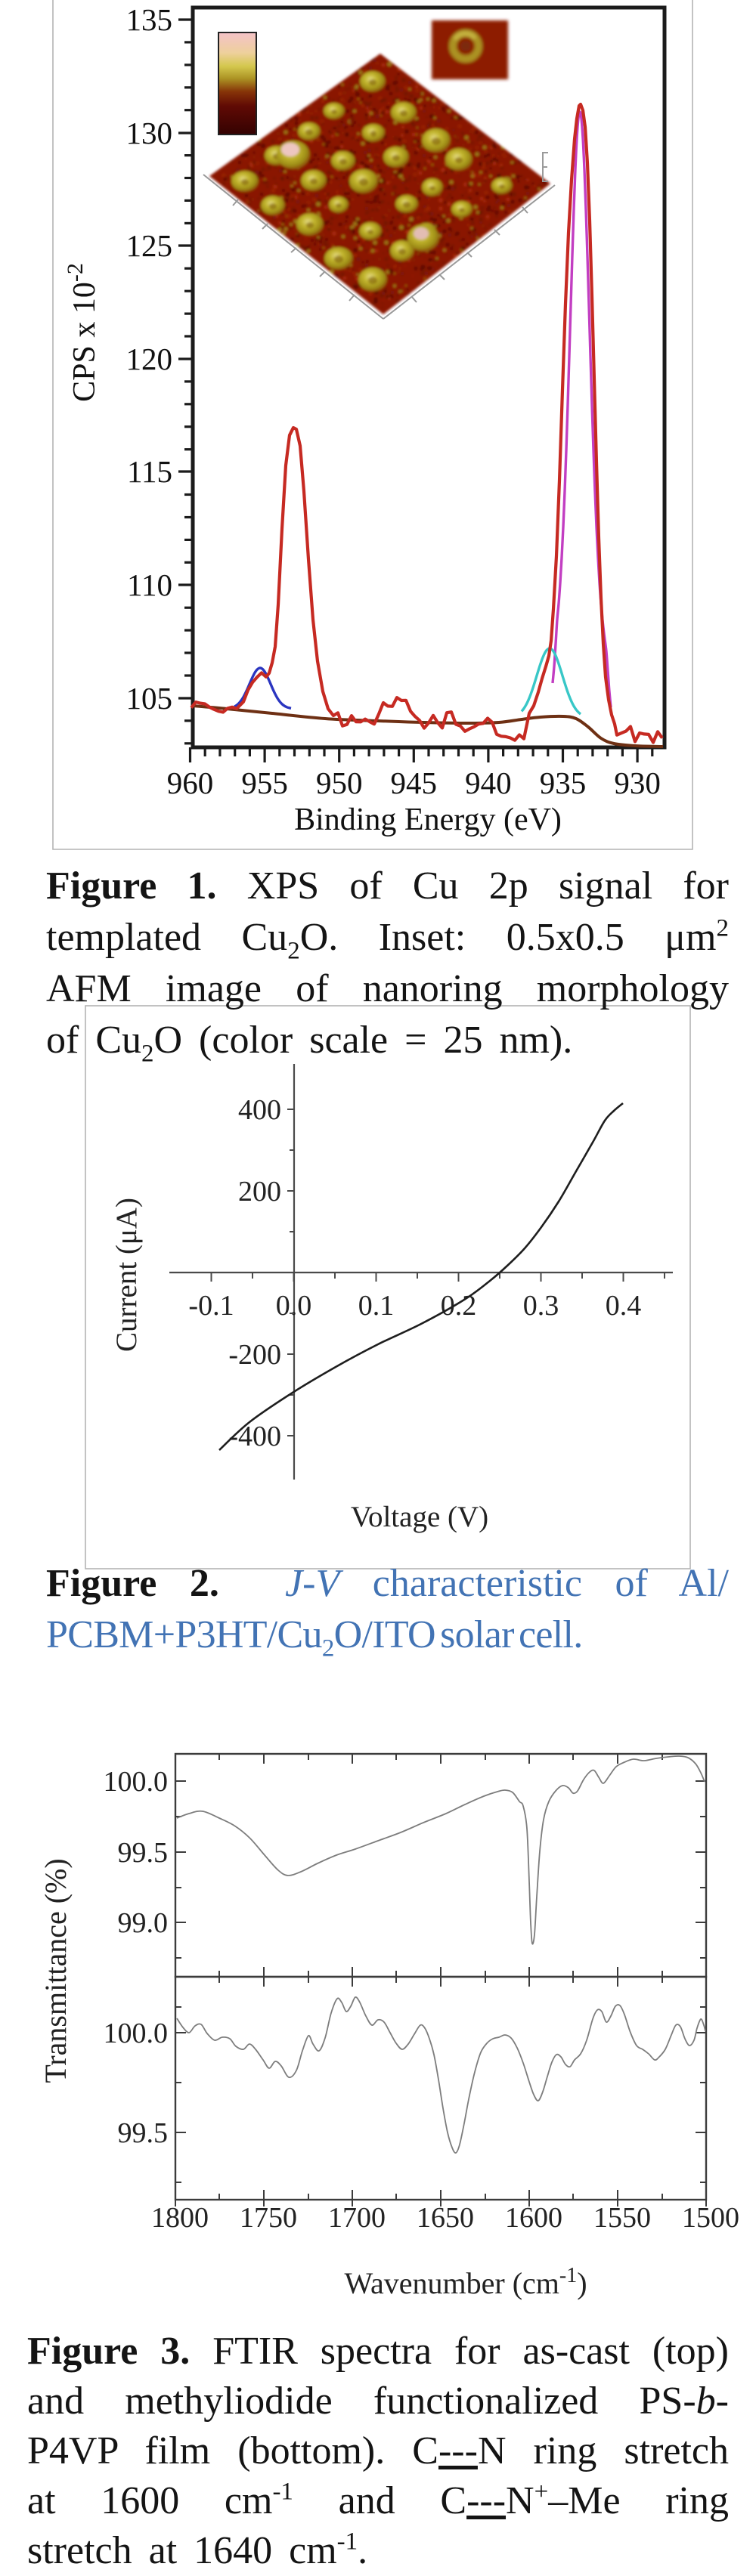 The width and height of the screenshot is (756, 2576). I want to click on svg-text: 135, so click(149, 19).